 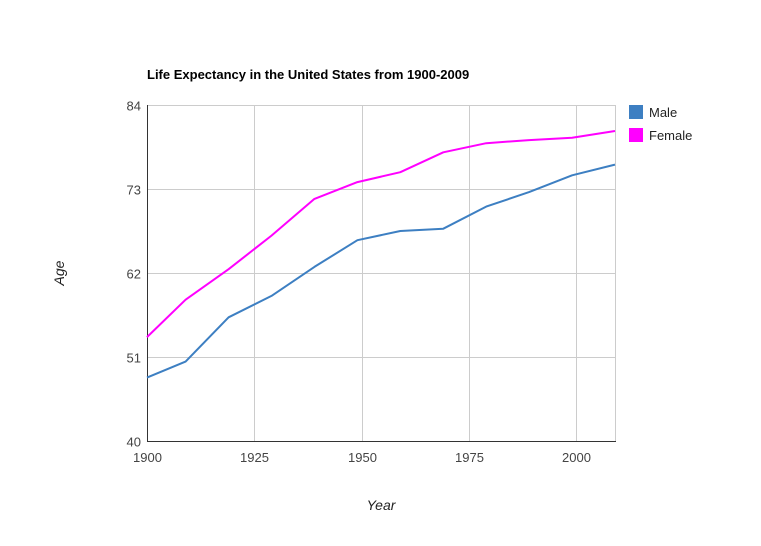 What do you see at coordinates (254, 457) in the screenshot?
I see `x-tick-label: 1925` at bounding box center [254, 457].